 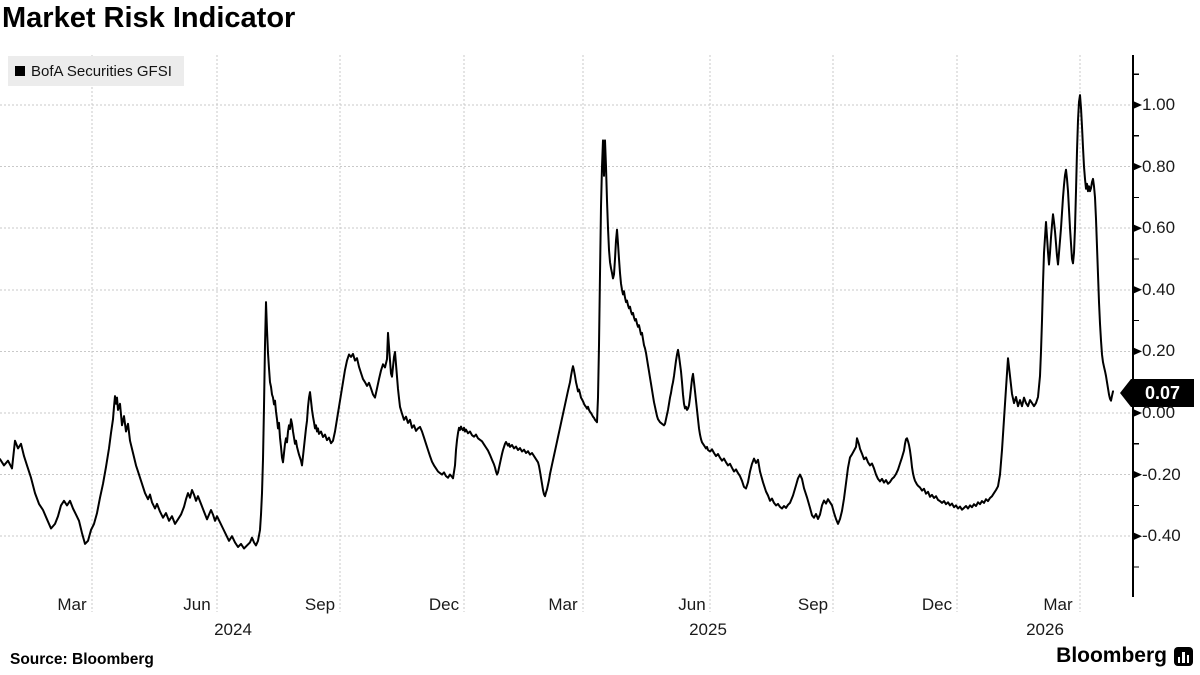 What do you see at coordinates (1161, 474) in the screenshot?
I see `y-axis-label: -0.20` at bounding box center [1161, 474].